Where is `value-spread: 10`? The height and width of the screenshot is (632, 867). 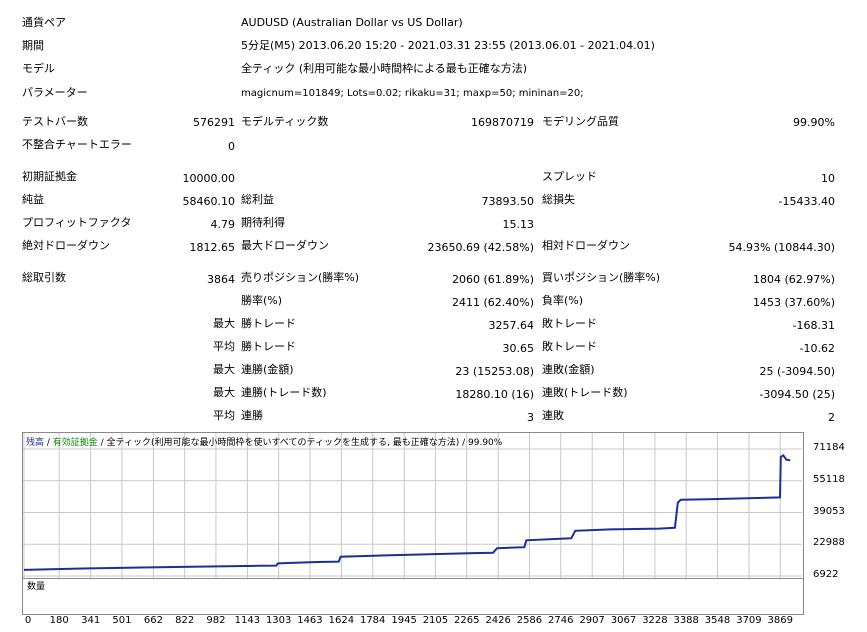
value-spread: 10 is located at coordinates (828, 178).